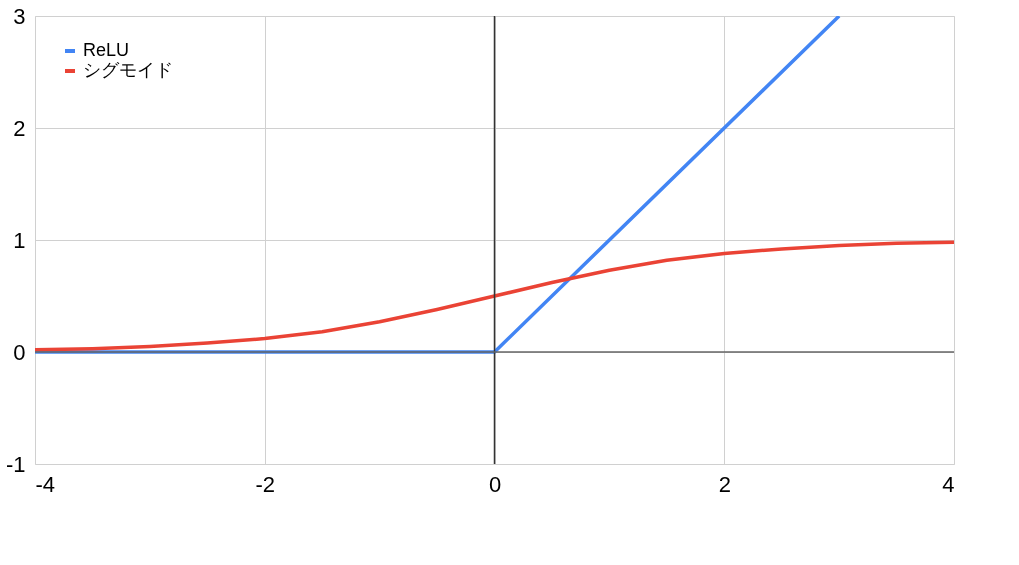 Image resolution: width=1019 pixels, height=565 pixels. Describe the element at coordinates (19, 16) in the screenshot. I see `y-tick-label: 3` at that location.